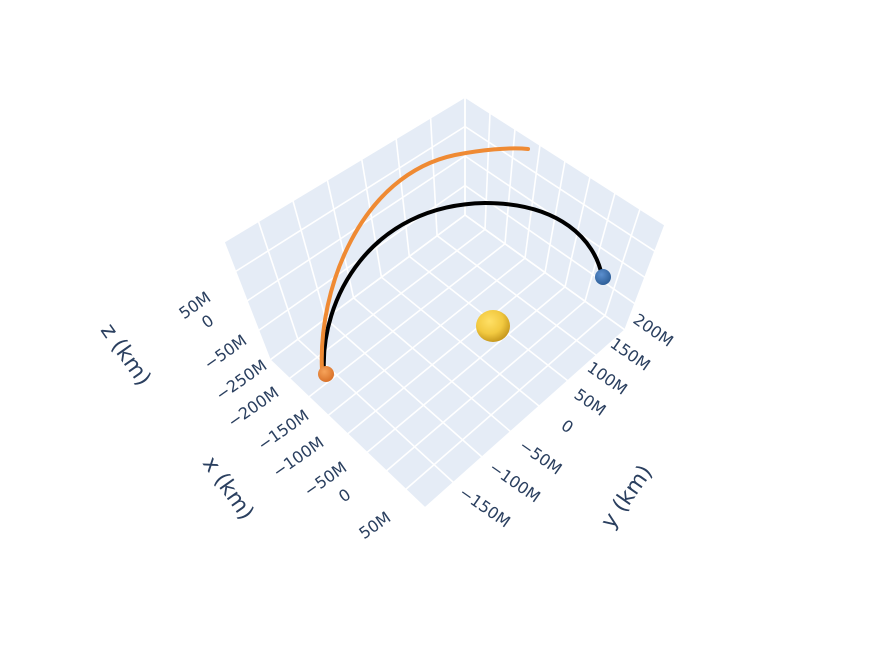 The height and width of the screenshot is (672, 880). I want to click on z-axis-title: z (km), so click(125, 355).